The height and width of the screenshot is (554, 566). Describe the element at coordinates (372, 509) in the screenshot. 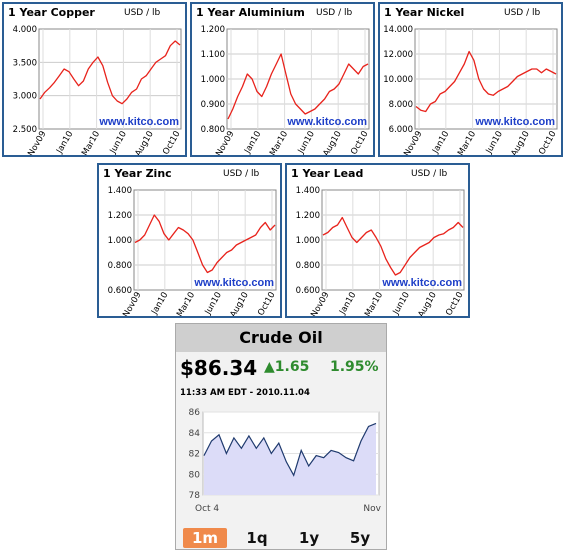

I see `x-tick-label: Nov` at that location.